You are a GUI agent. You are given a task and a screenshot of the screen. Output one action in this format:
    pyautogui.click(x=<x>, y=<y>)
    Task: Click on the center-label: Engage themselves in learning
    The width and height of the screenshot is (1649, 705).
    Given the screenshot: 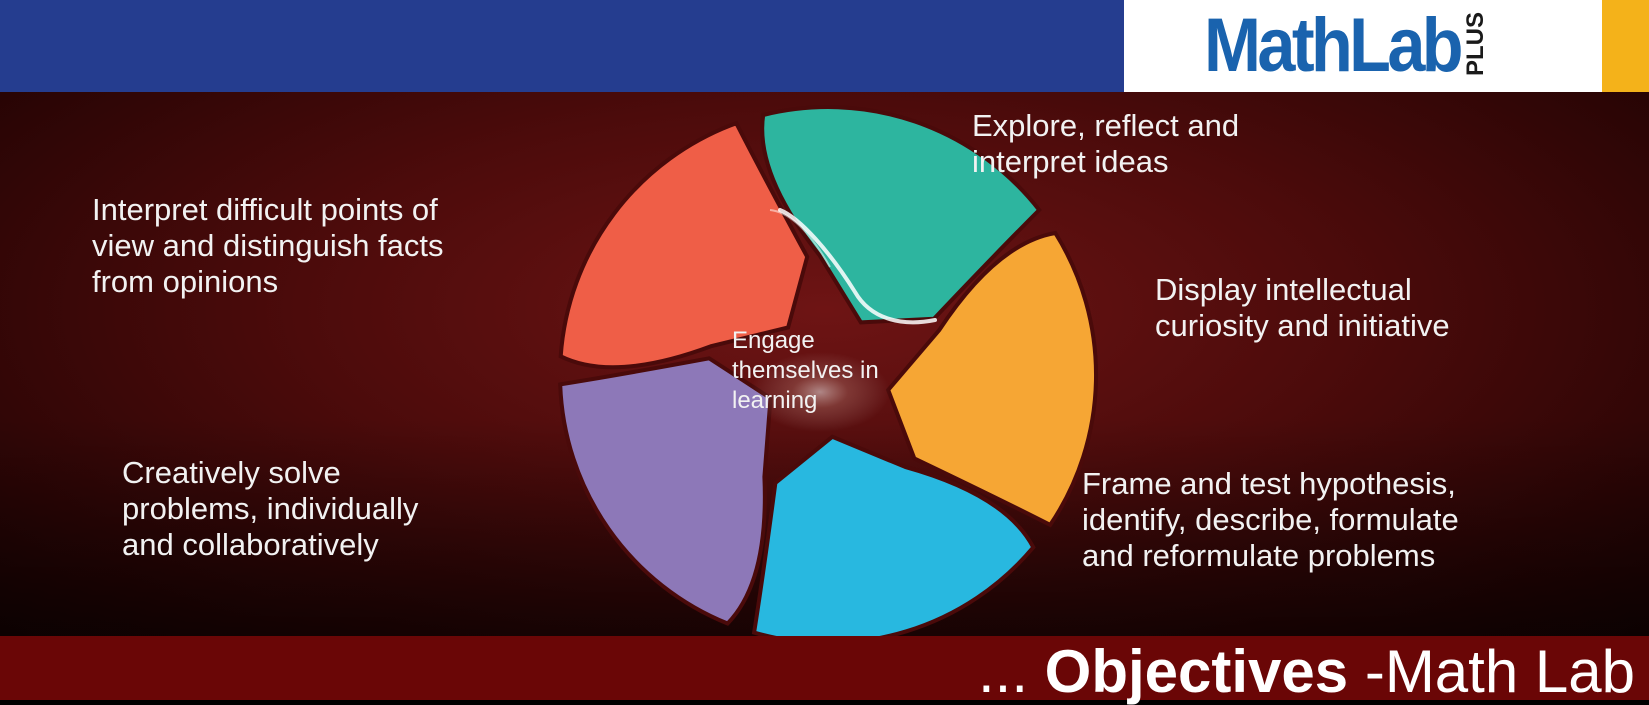 What is the action you would take?
    pyautogui.click(x=805, y=370)
    